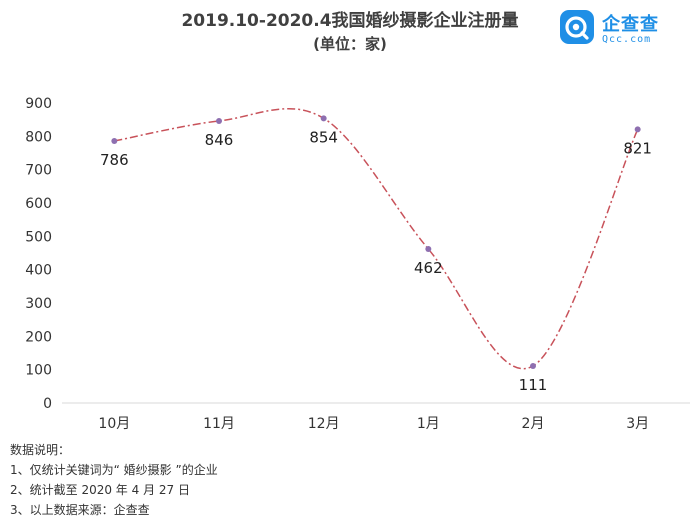  Describe the element at coordinates (38, 254) in the screenshot. I see `y-axis: 0 100 200 300 400 500 600 700 800 900` at that location.